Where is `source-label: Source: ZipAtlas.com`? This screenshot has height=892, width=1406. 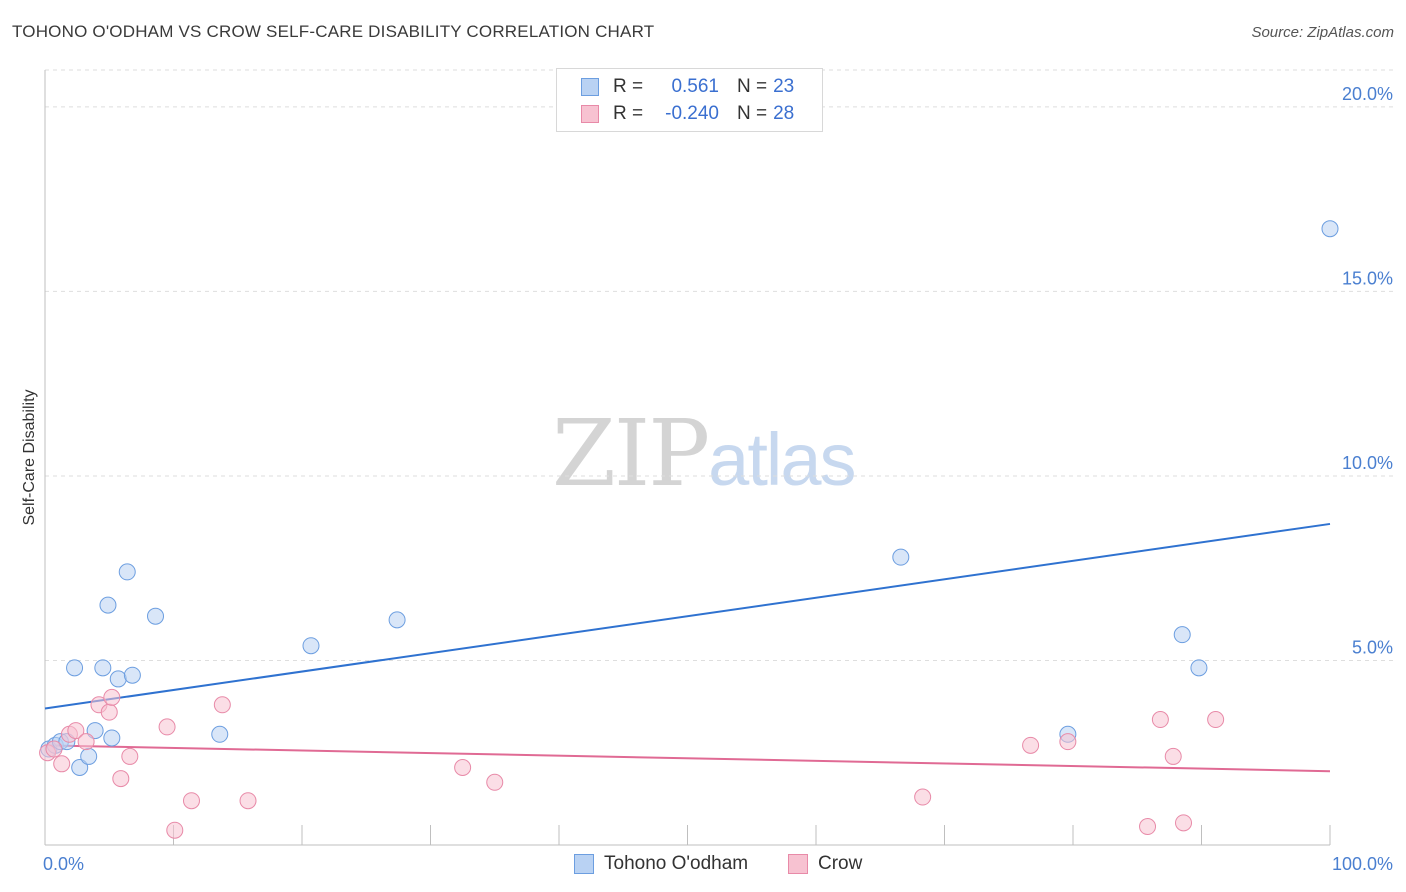 source-label: Source: ZipAtlas.com is located at coordinates (1322, 32).